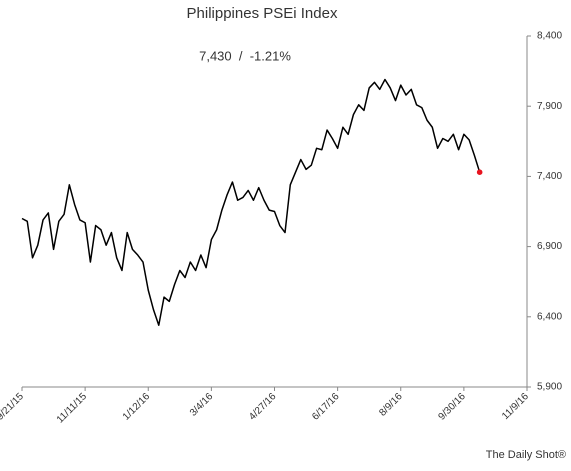  What do you see at coordinates (549, 36) in the screenshot?
I see `y-tick-label: 8,400` at bounding box center [549, 36].